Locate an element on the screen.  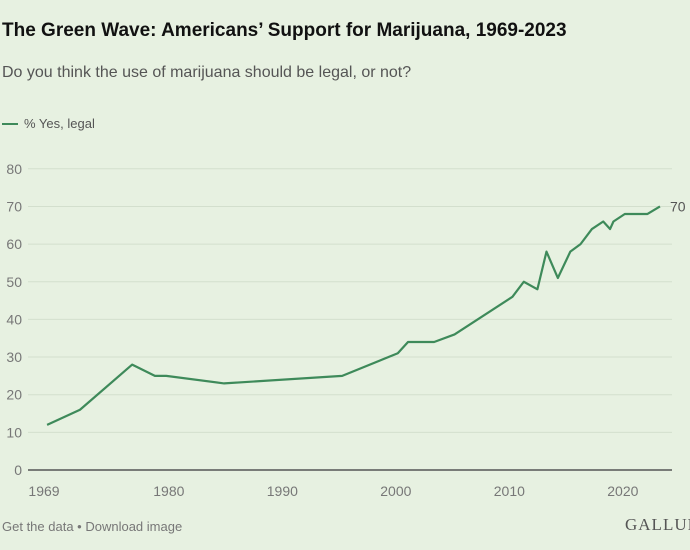
x-tick-label: 1969 is located at coordinates (43, 491).